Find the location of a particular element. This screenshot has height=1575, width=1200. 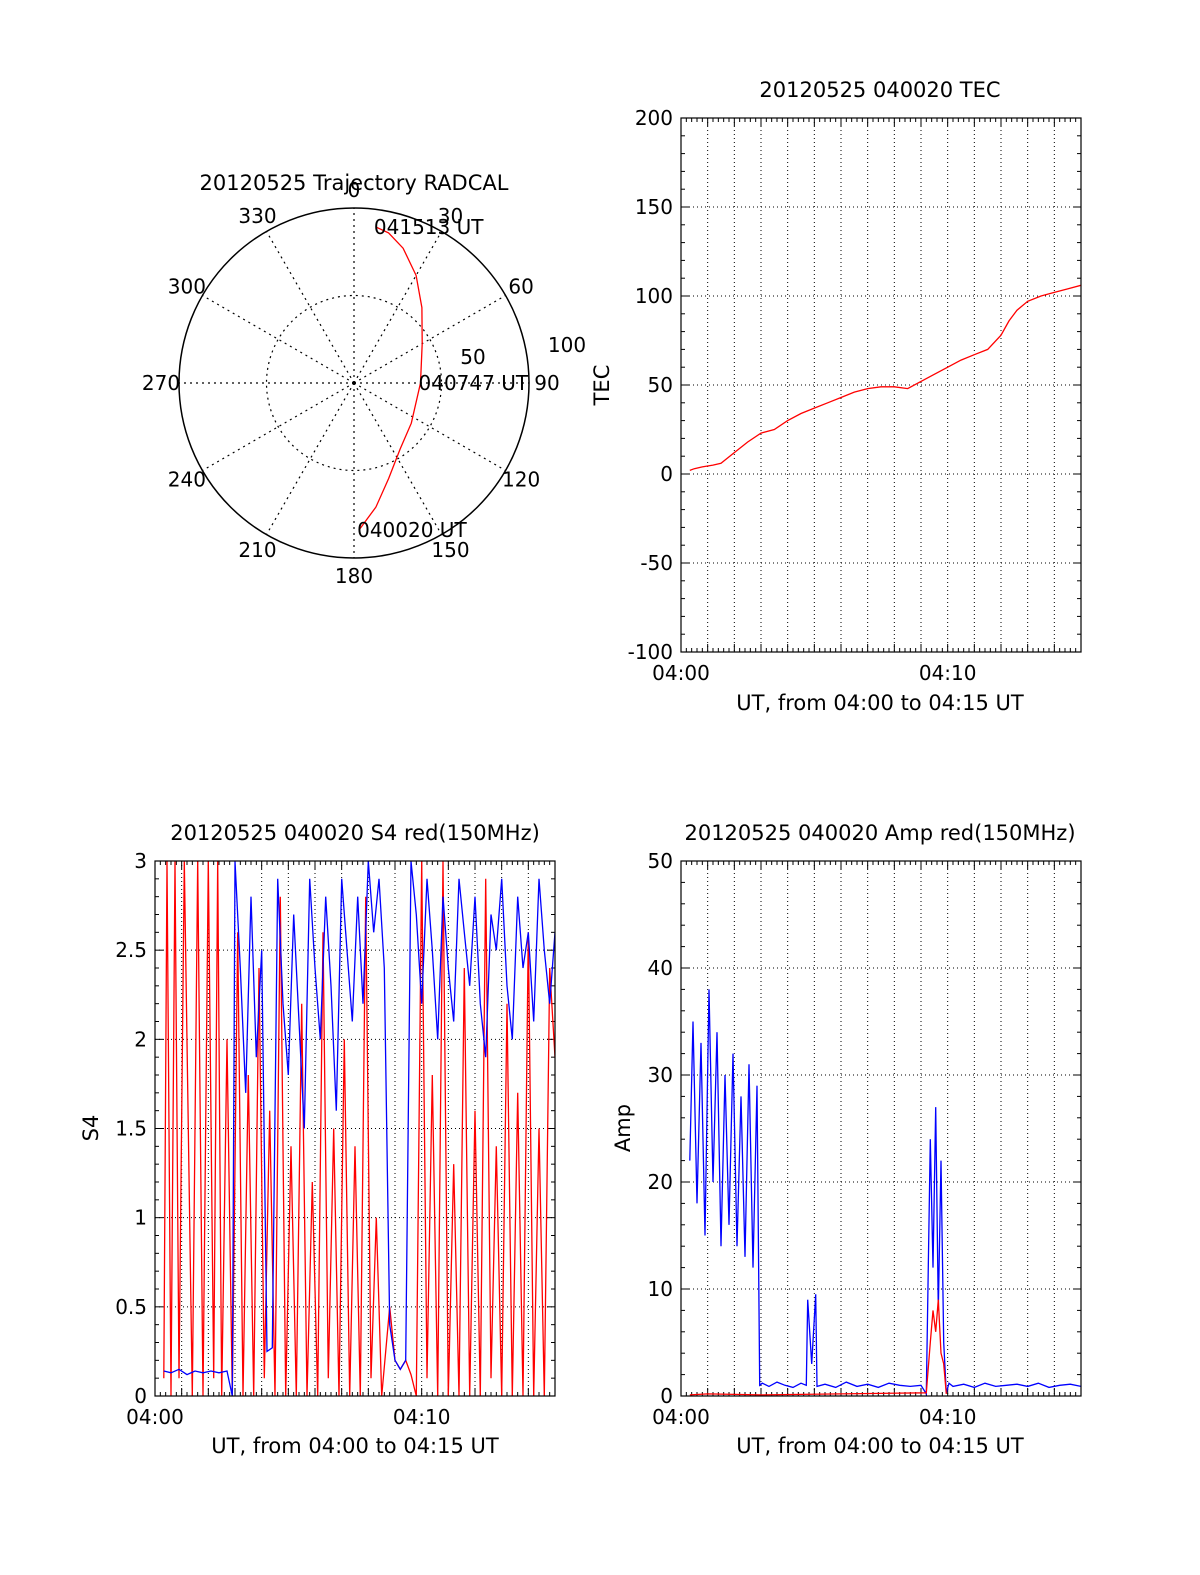

tec-x-tick-label: 04:10 is located at coordinates (948, 673).